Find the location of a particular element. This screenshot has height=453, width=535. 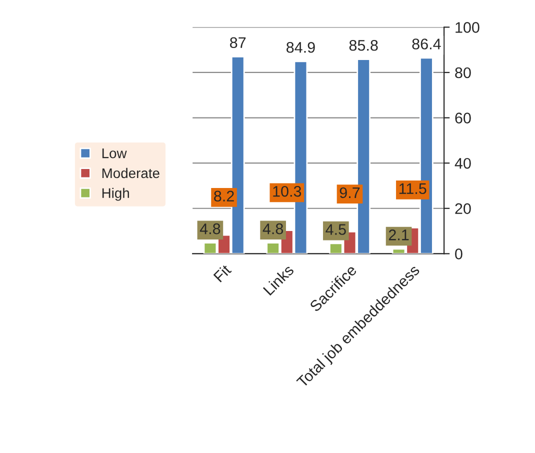

legend-label: Moderate is located at coordinates (131, 173).